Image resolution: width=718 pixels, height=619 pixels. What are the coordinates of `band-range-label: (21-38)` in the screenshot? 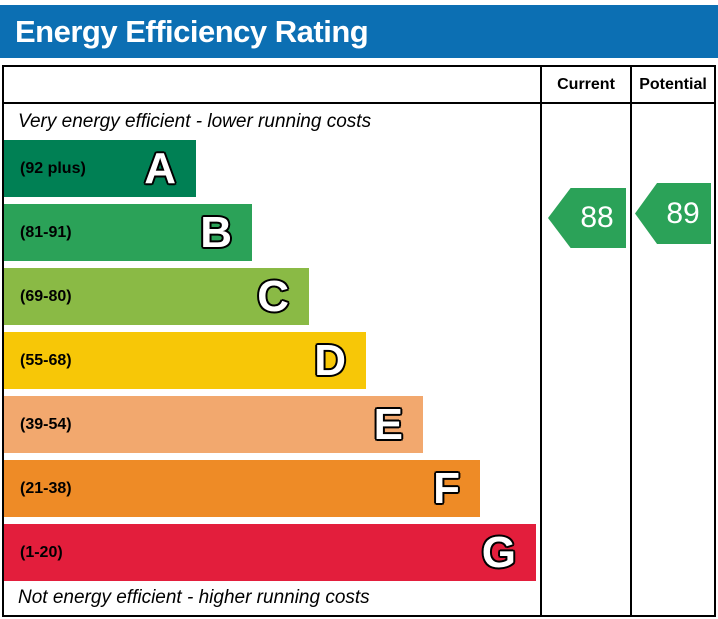 It's located at (46, 488).